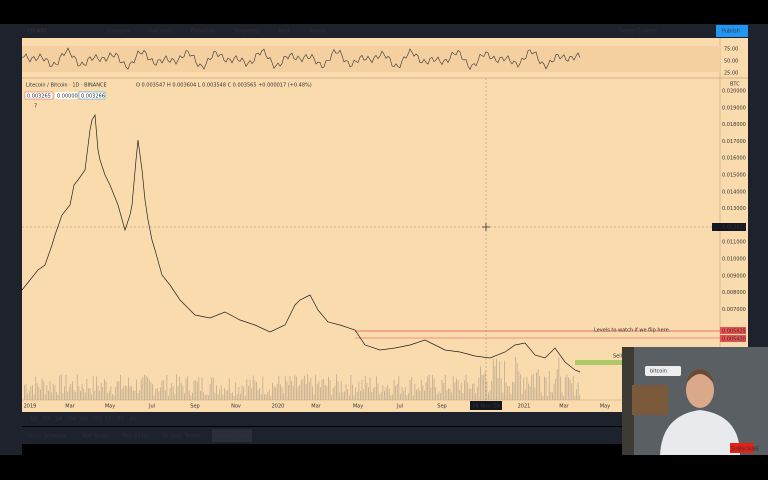 The image size is (768, 480). I want to click on legend-box, so click(66, 95).